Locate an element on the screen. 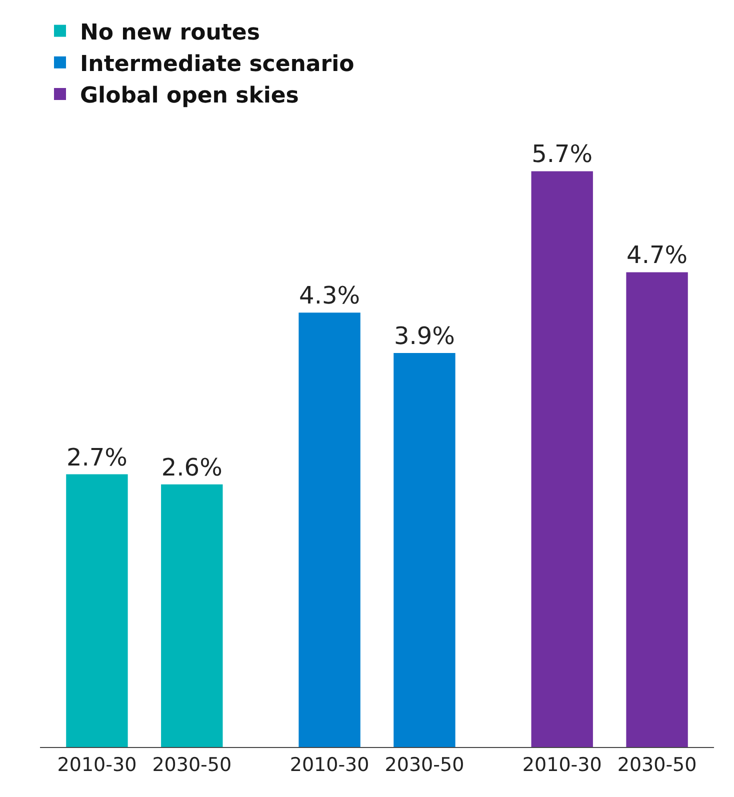  legend-label: Intermediate scenario is located at coordinates (217, 64).